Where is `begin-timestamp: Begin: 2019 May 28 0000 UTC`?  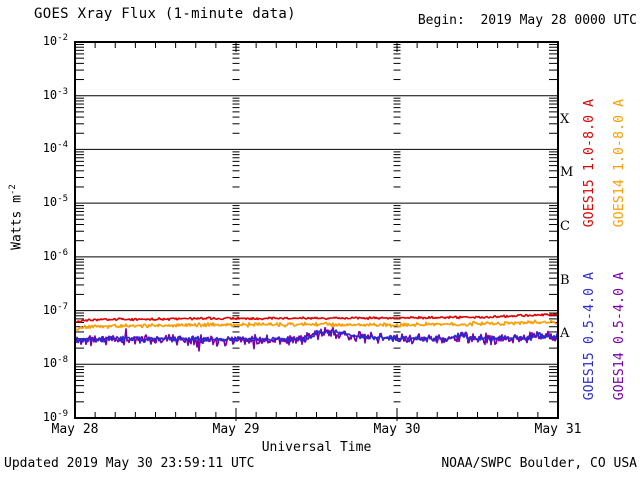
begin-timestamp: Begin: 2019 May 28 0000 UTC is located at coordinates (527, 20).